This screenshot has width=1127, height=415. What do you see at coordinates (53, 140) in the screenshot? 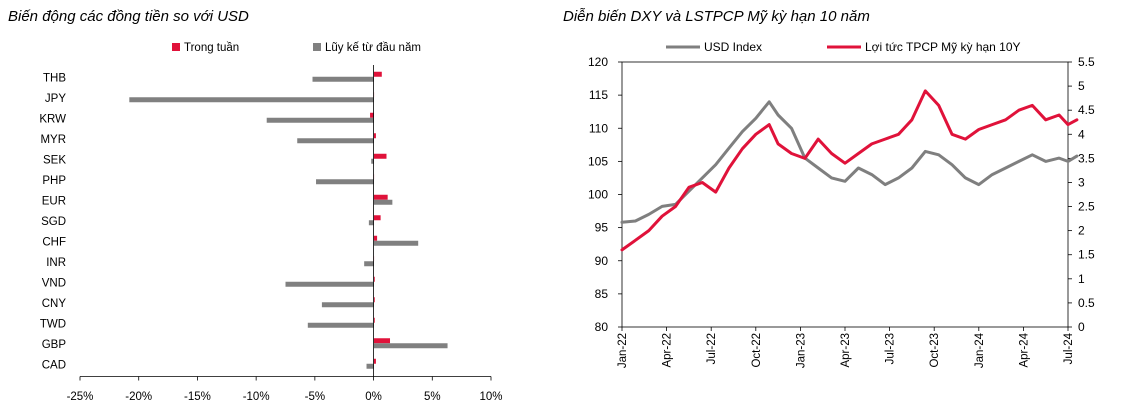
I see `category-label: MYR` at bounding box center [53, 140].